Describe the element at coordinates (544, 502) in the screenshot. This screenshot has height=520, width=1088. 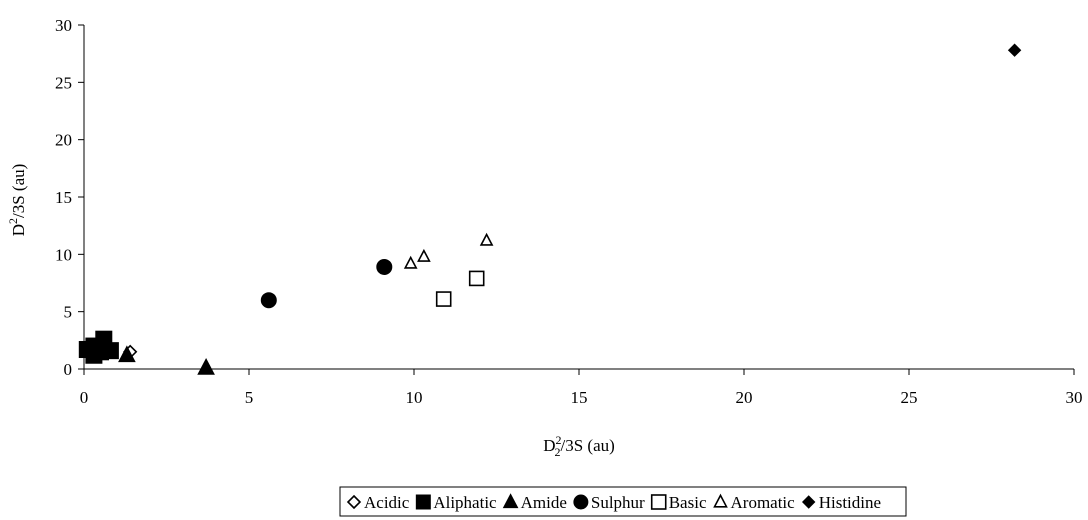
I see `legend-label-amide: Amide` at that location.